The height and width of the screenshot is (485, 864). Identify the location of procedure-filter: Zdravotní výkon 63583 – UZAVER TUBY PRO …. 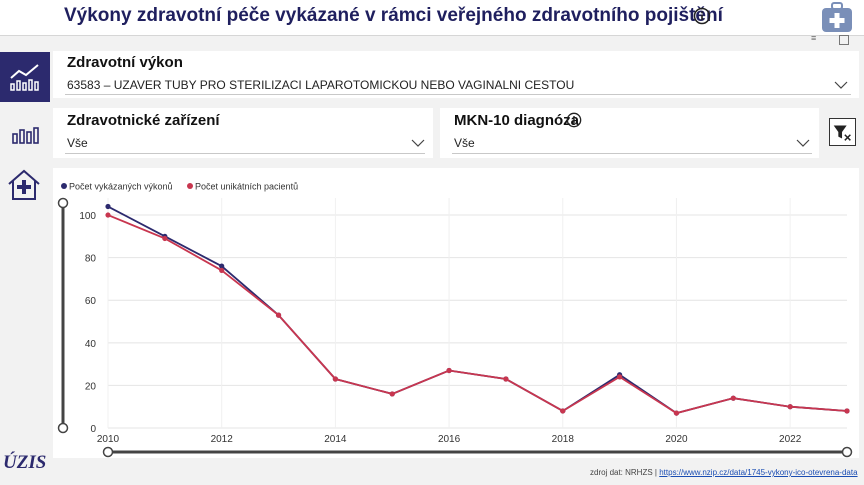
(456, 74).